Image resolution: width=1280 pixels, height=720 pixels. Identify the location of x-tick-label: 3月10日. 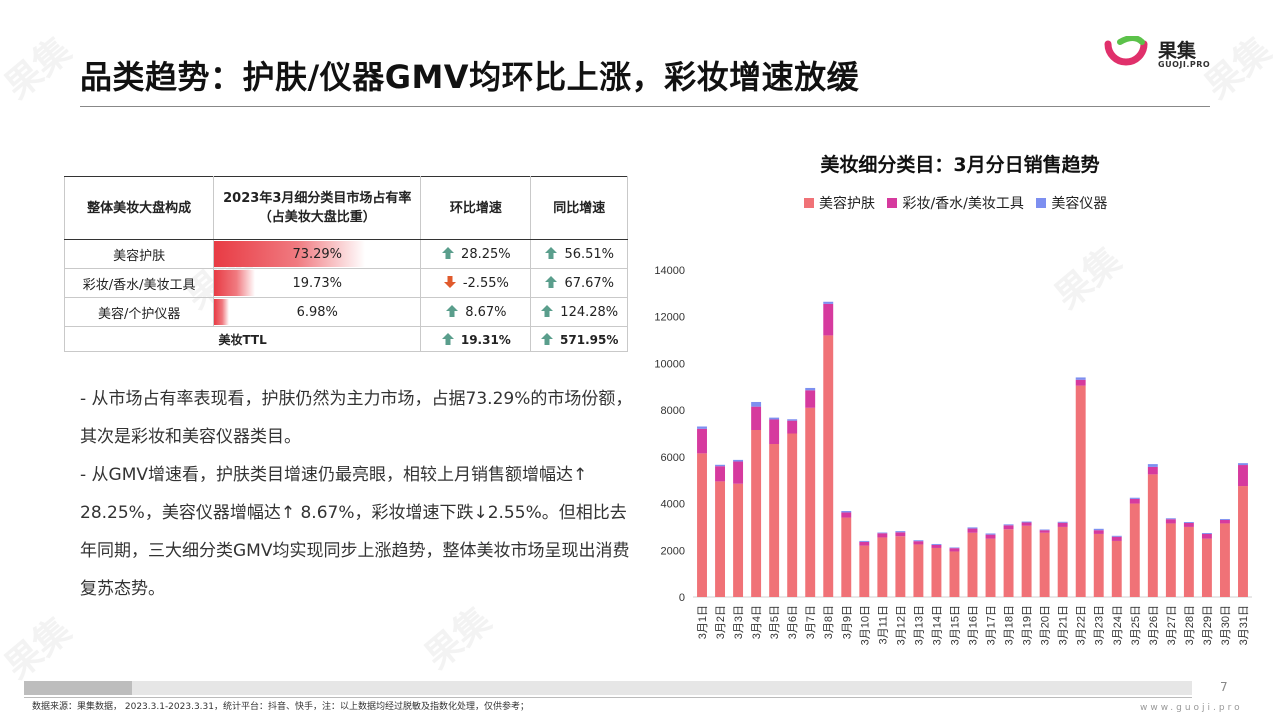
(865, 625).